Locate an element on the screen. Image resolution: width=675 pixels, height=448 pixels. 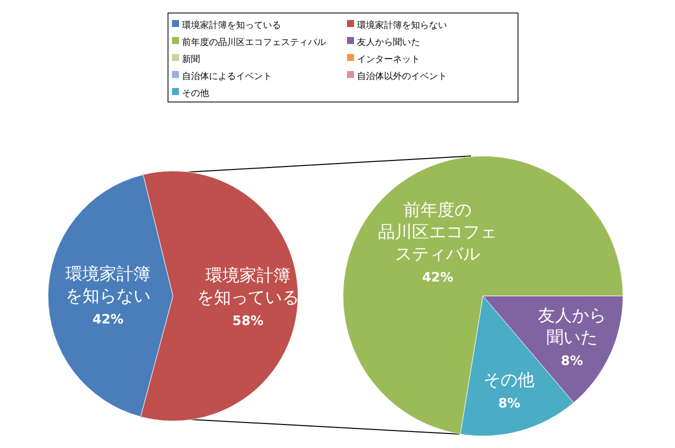
slice-label: 環境家計簿を知っている is located at coordinates (247, 287).